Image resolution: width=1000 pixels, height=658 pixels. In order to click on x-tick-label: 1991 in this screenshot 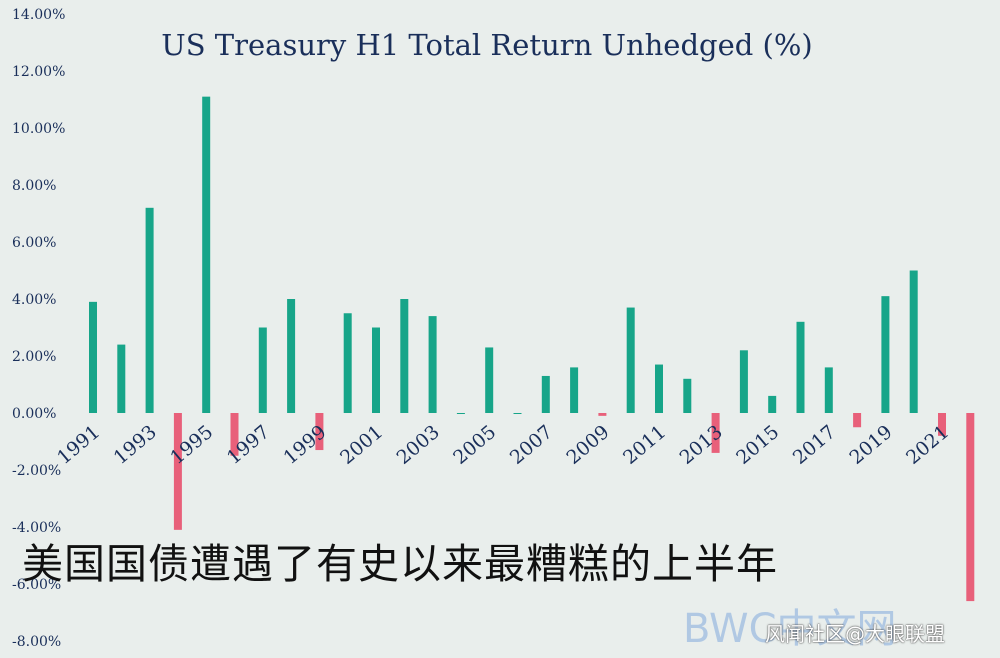, I will do `click(78, 445)`.